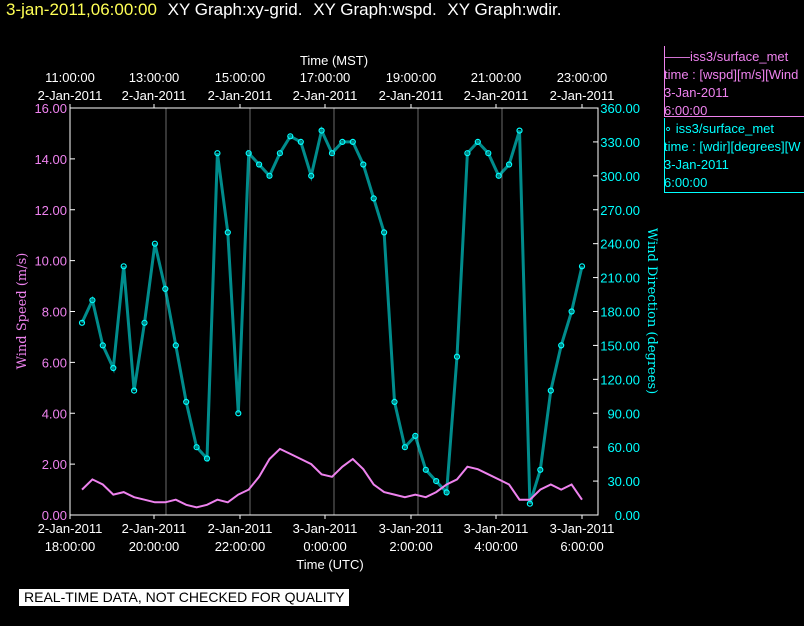  What do you see at coordinates (582, 77) in the screenshot?
I see `top-axis-time-label: 23:00:00` at bounding box center [582, 77].